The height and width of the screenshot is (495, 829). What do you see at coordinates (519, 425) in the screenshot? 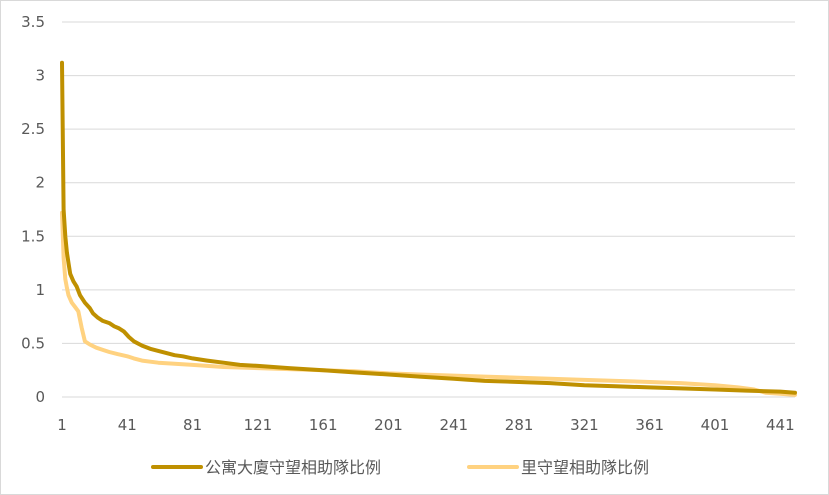
I see `x-tick-label: 281` at bounding box center [519, 425].